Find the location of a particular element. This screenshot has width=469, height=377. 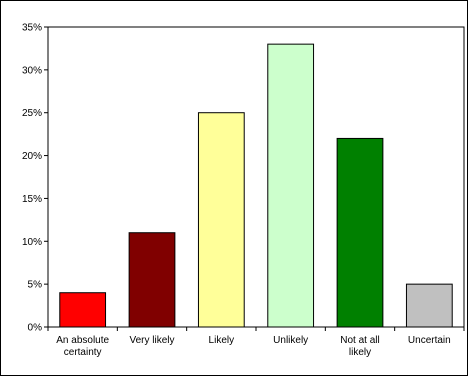

y-tick-label: 35% is located at coordinates (32, 28).